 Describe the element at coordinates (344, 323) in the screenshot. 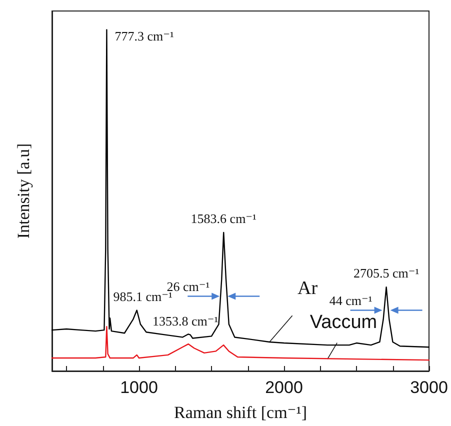

I see `series-label: Vaccum` at that location.